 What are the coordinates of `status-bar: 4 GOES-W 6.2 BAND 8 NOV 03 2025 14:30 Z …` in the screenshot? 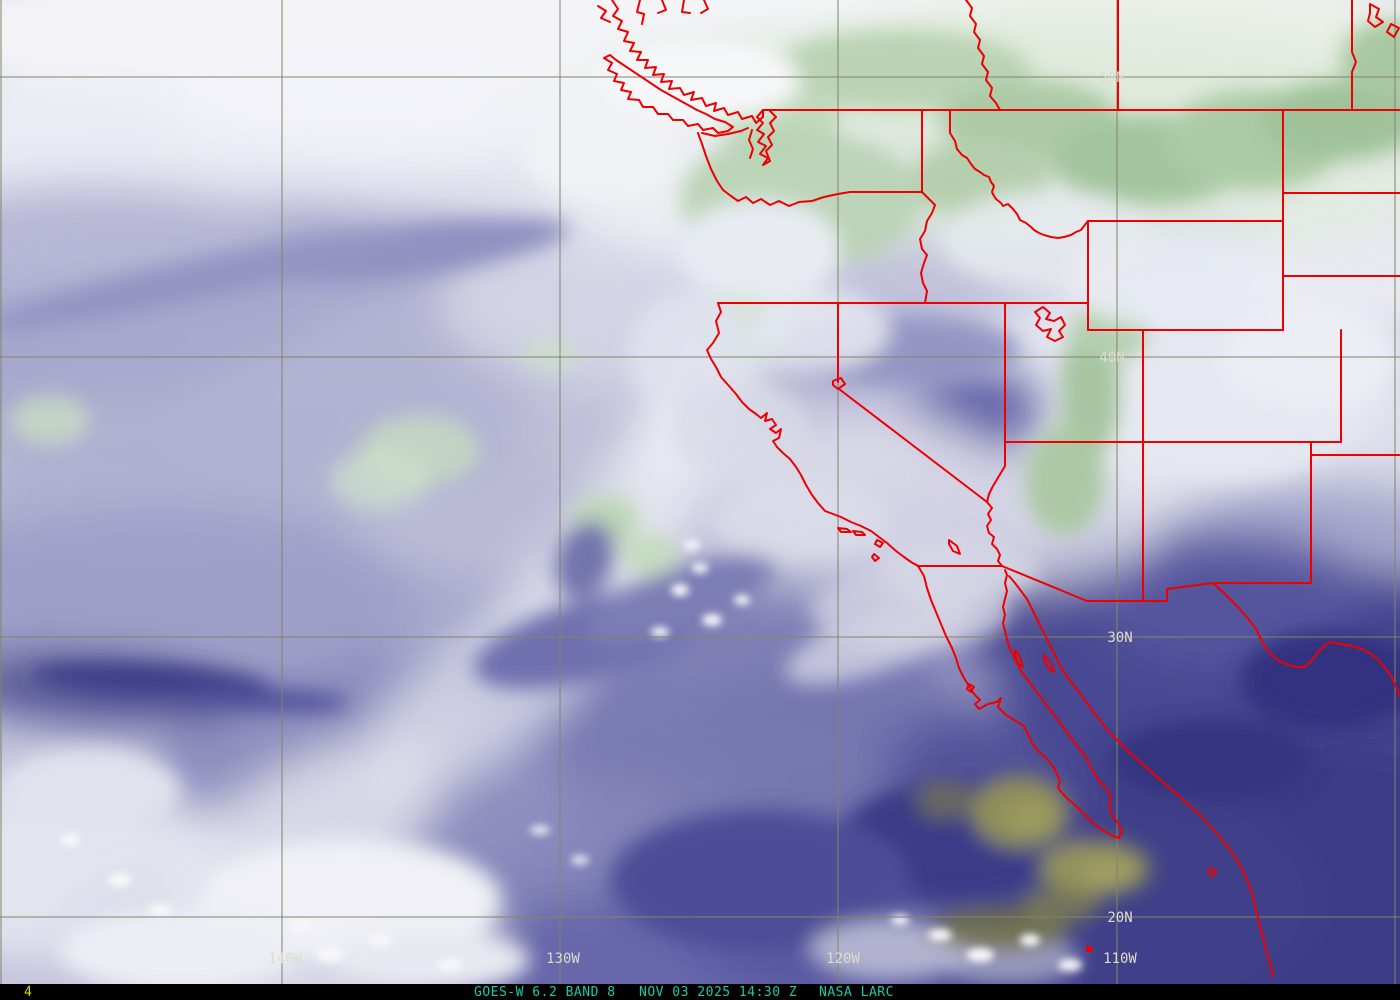 It's located at (700, 992).